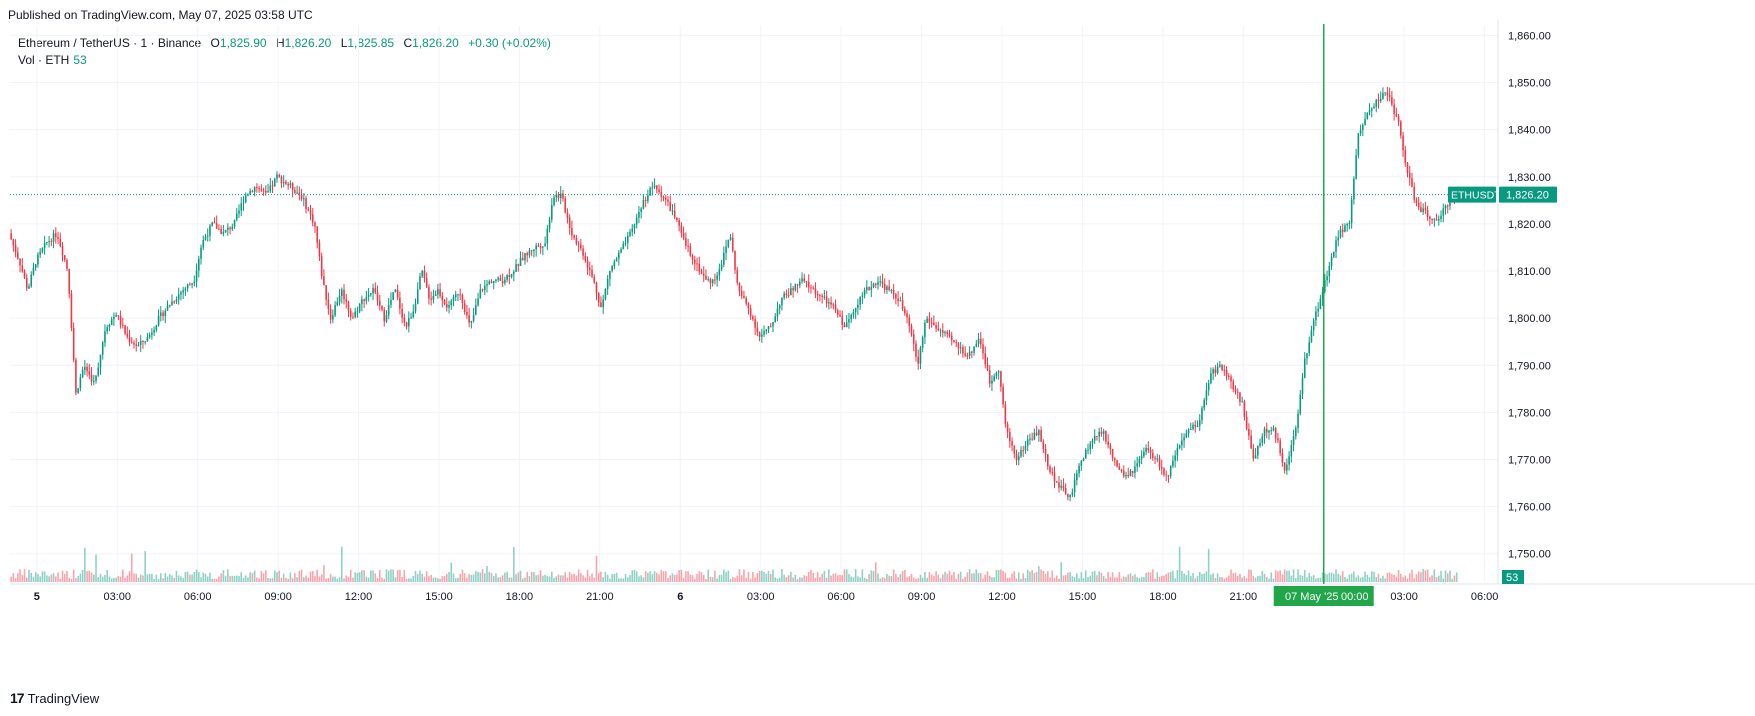 Image resolution: width=1755 pixels, height=716 pixels. What do you see at coordinates (1002, 597) in the screenshot?
I see `time-tick-label: 12:00` at bounding box center [1002, 597].